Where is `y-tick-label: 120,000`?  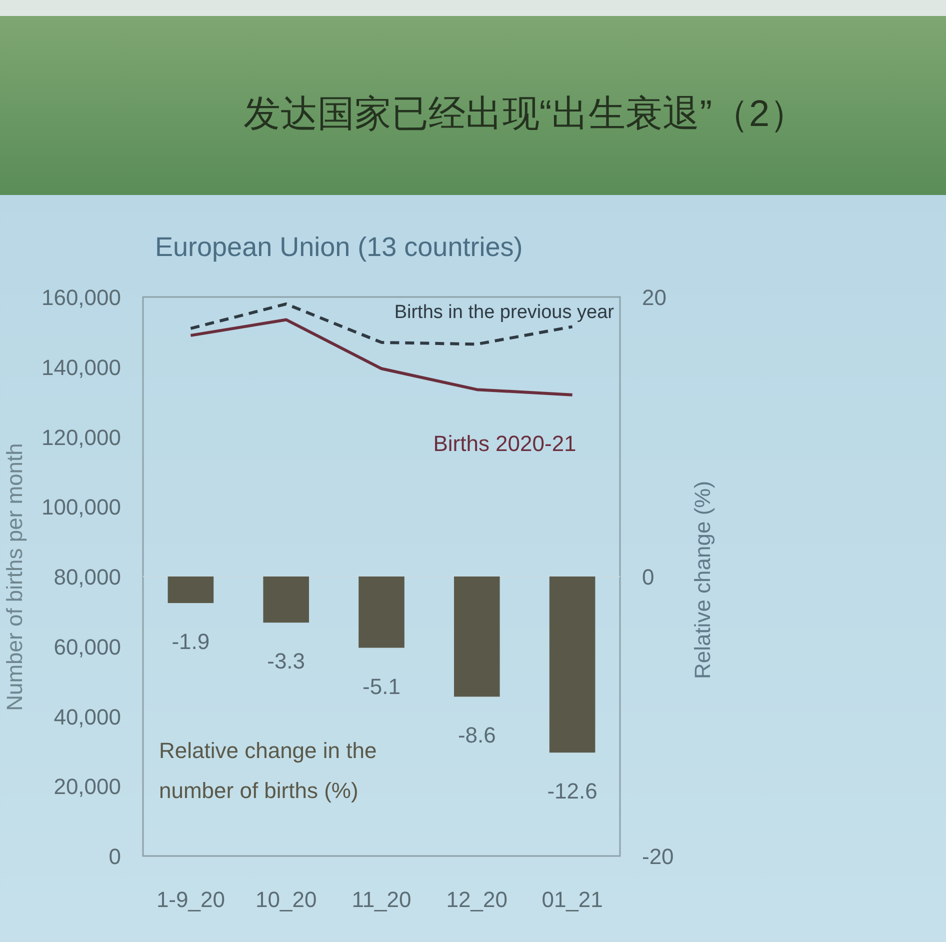 y-tick-label: 120,000 is located at coordinates (81, 437).